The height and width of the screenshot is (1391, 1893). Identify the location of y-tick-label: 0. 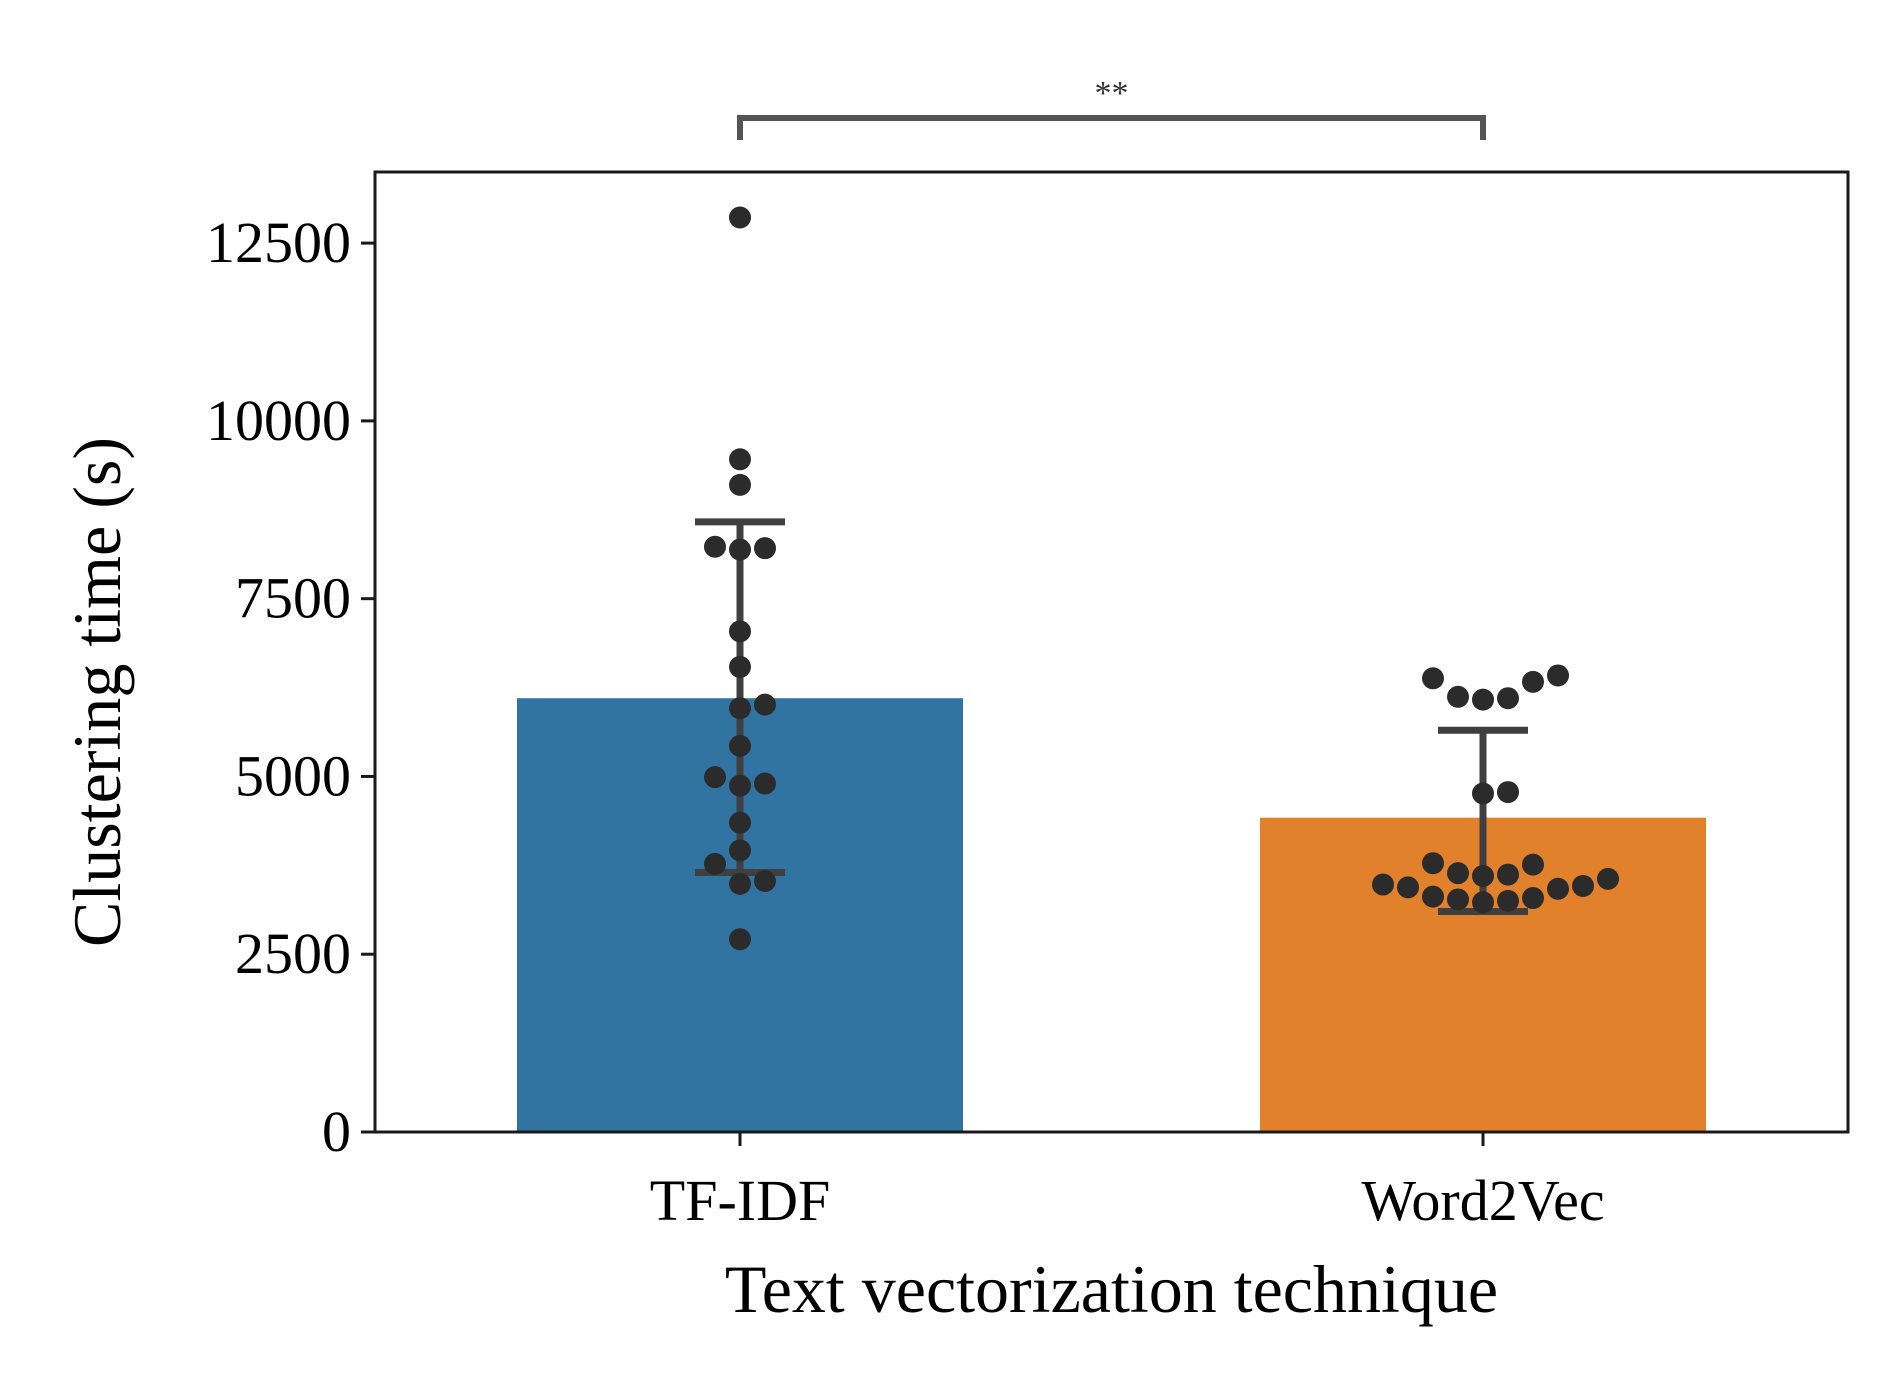
(336, 1131).